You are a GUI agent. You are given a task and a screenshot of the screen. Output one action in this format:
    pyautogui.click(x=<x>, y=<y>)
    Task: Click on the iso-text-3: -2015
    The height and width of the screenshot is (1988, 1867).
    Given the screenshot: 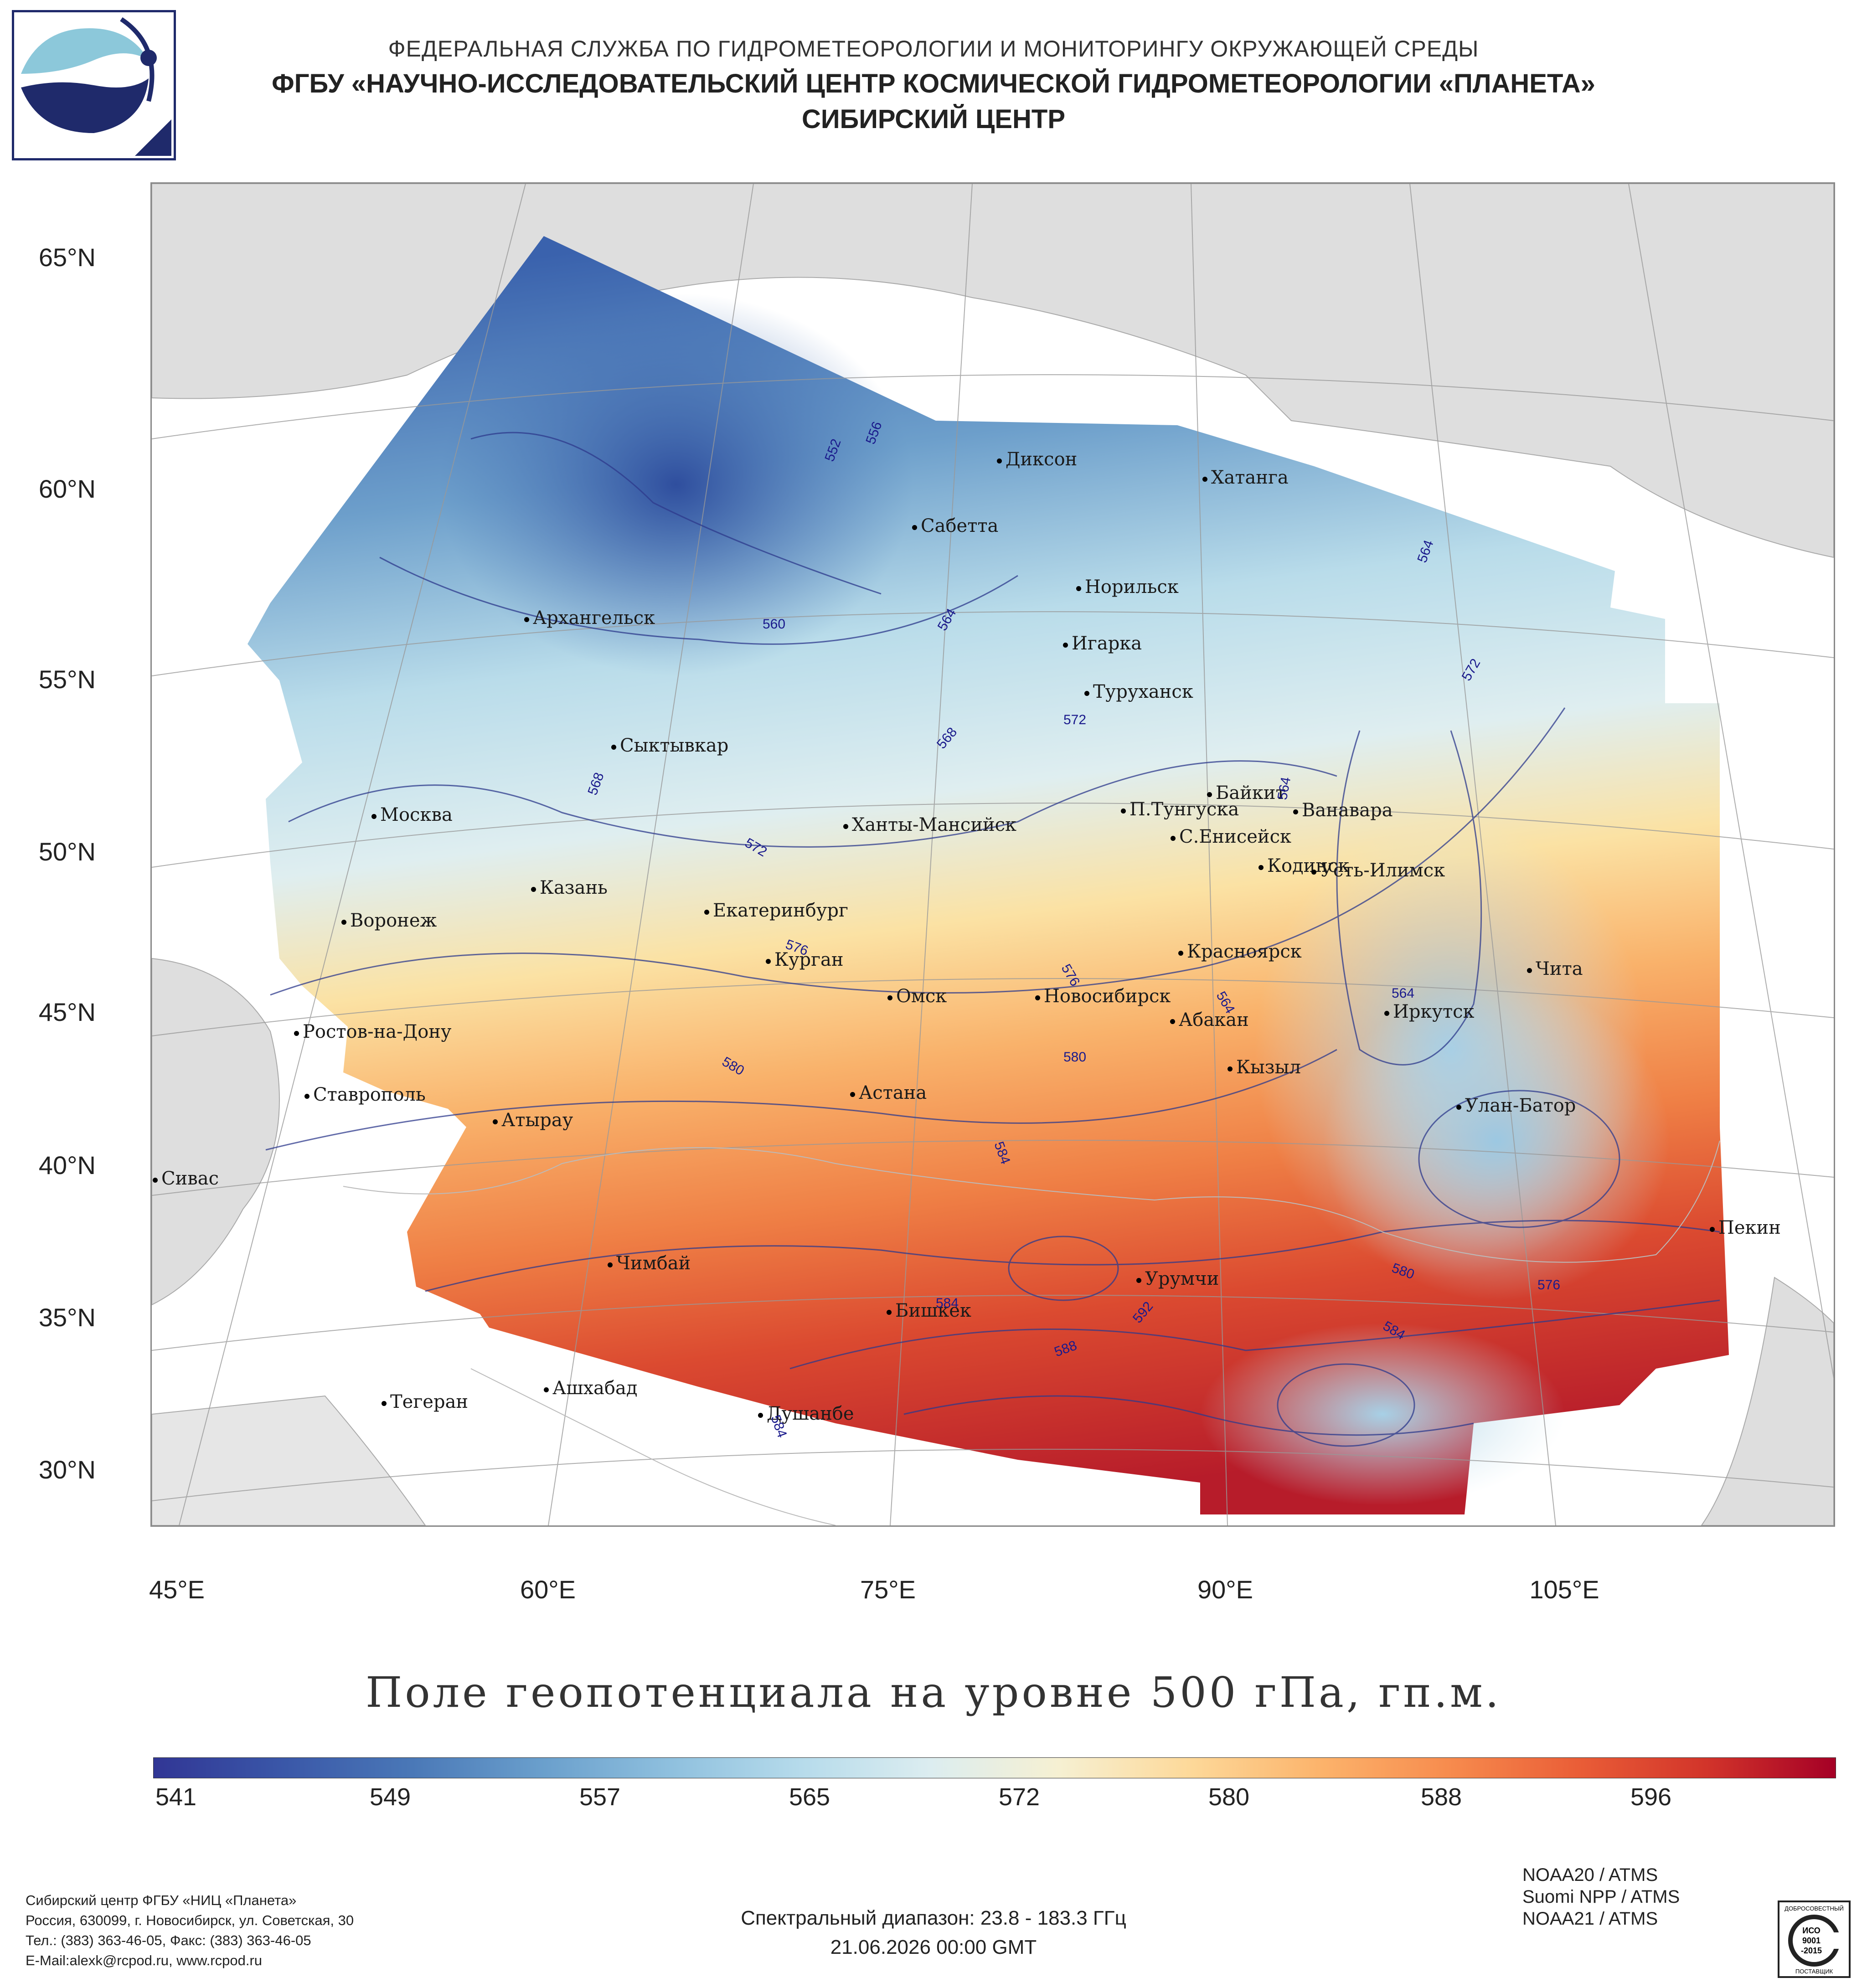 What is the action you would take?
    pyautogui.click(x=1811, y=1951)
    